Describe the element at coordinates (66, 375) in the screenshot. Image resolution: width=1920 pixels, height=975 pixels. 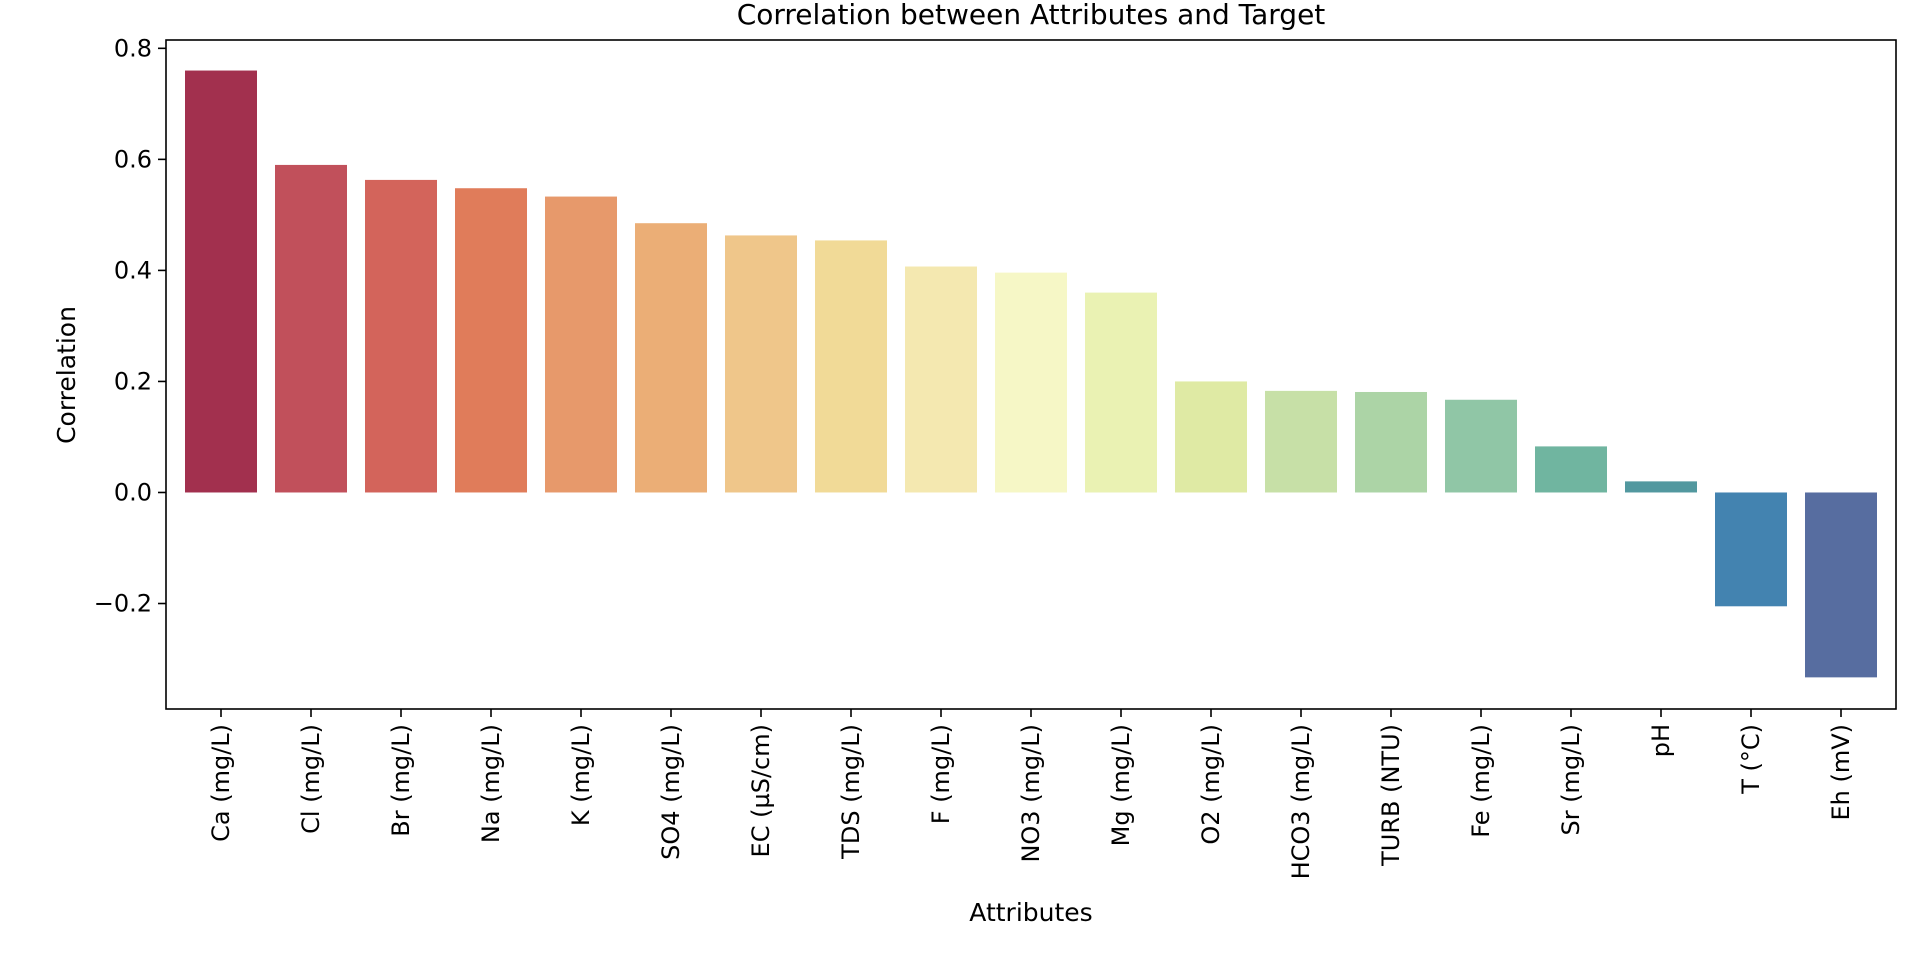
I see `y-axis-label: Correlation` at that location.